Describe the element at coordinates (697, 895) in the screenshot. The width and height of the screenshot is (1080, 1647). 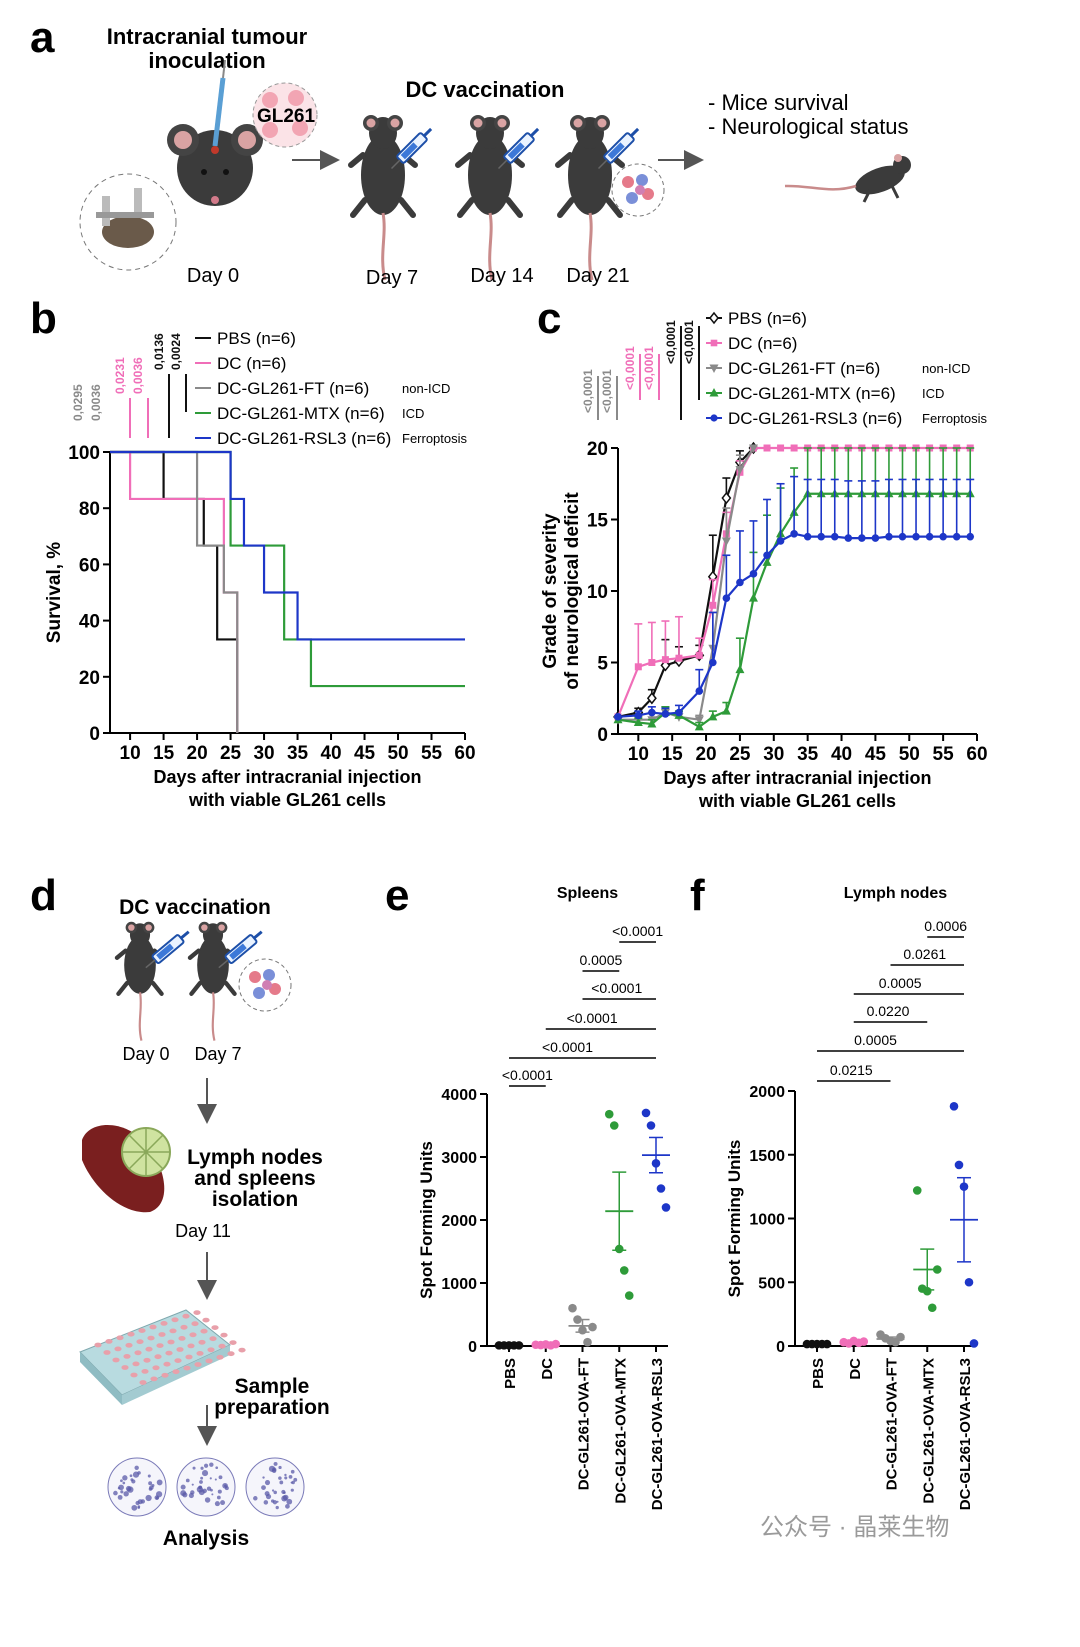
I see `panel-letter-f: f` at that location.